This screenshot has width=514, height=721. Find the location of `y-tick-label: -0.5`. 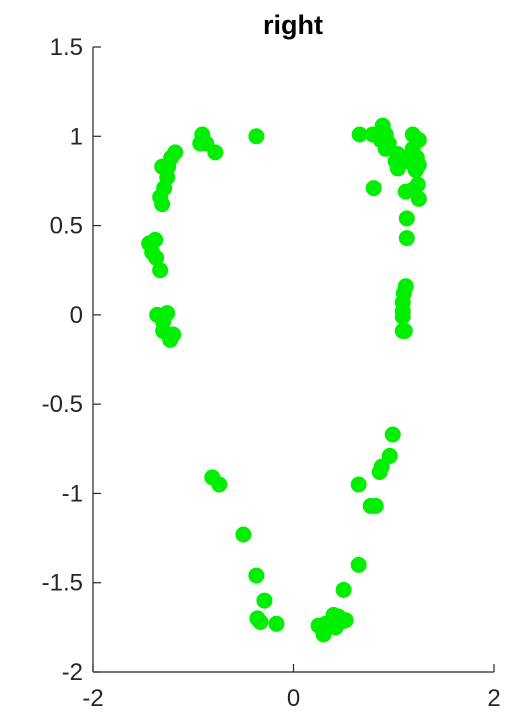

y-tick-label: -0.5 is located at coordinates (62, 404).